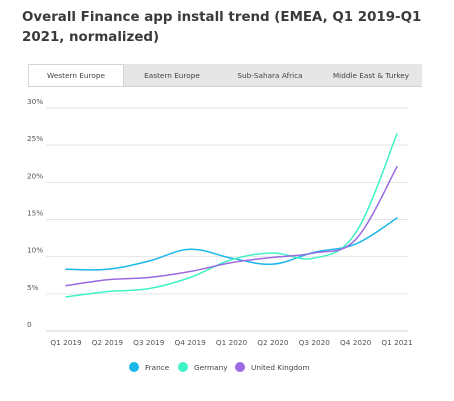 Image resolution: width=454 pixels, height=401 pixels. I want to click on x-tick-label: Q4 2020, so click(356, 342).